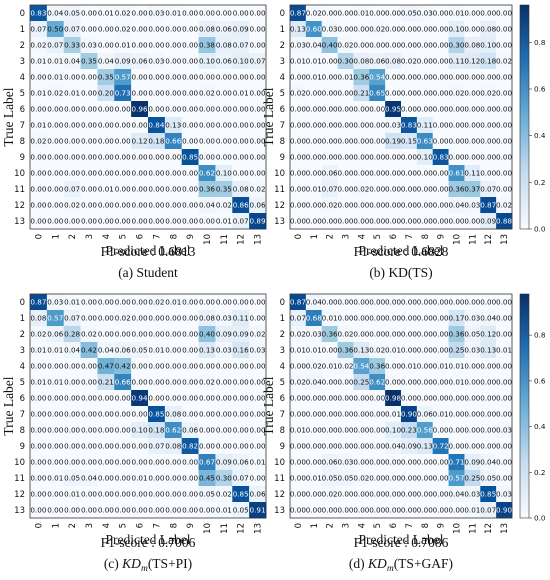 This screenshot has height=580, width=550. I want to click on y-tick-label: 10, so click(19, 174).